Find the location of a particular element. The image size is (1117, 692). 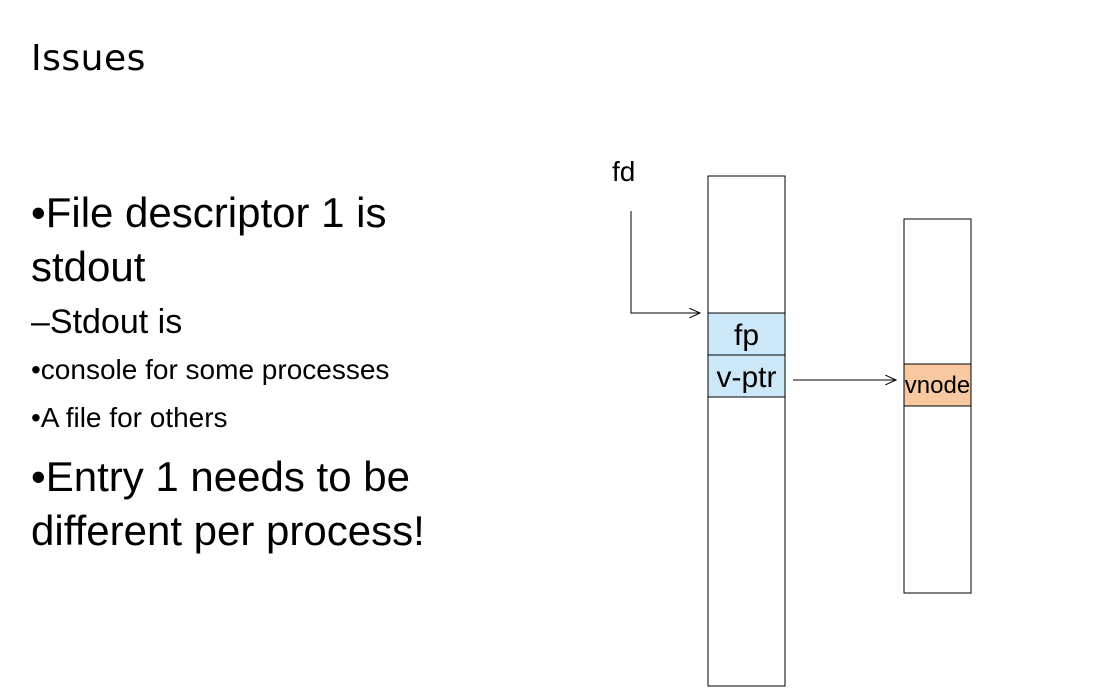

fp-cell is located at coordinates (746, 334).